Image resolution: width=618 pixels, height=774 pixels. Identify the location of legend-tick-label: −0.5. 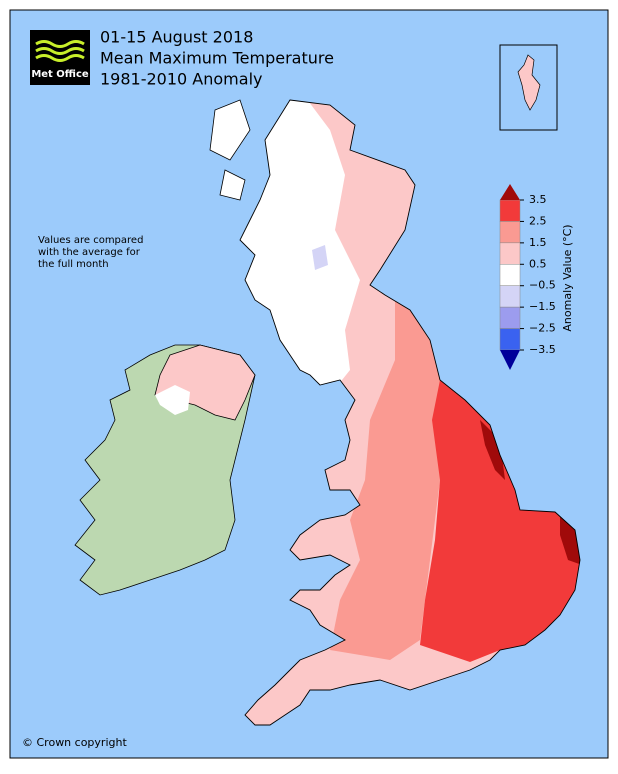
(542, 285).